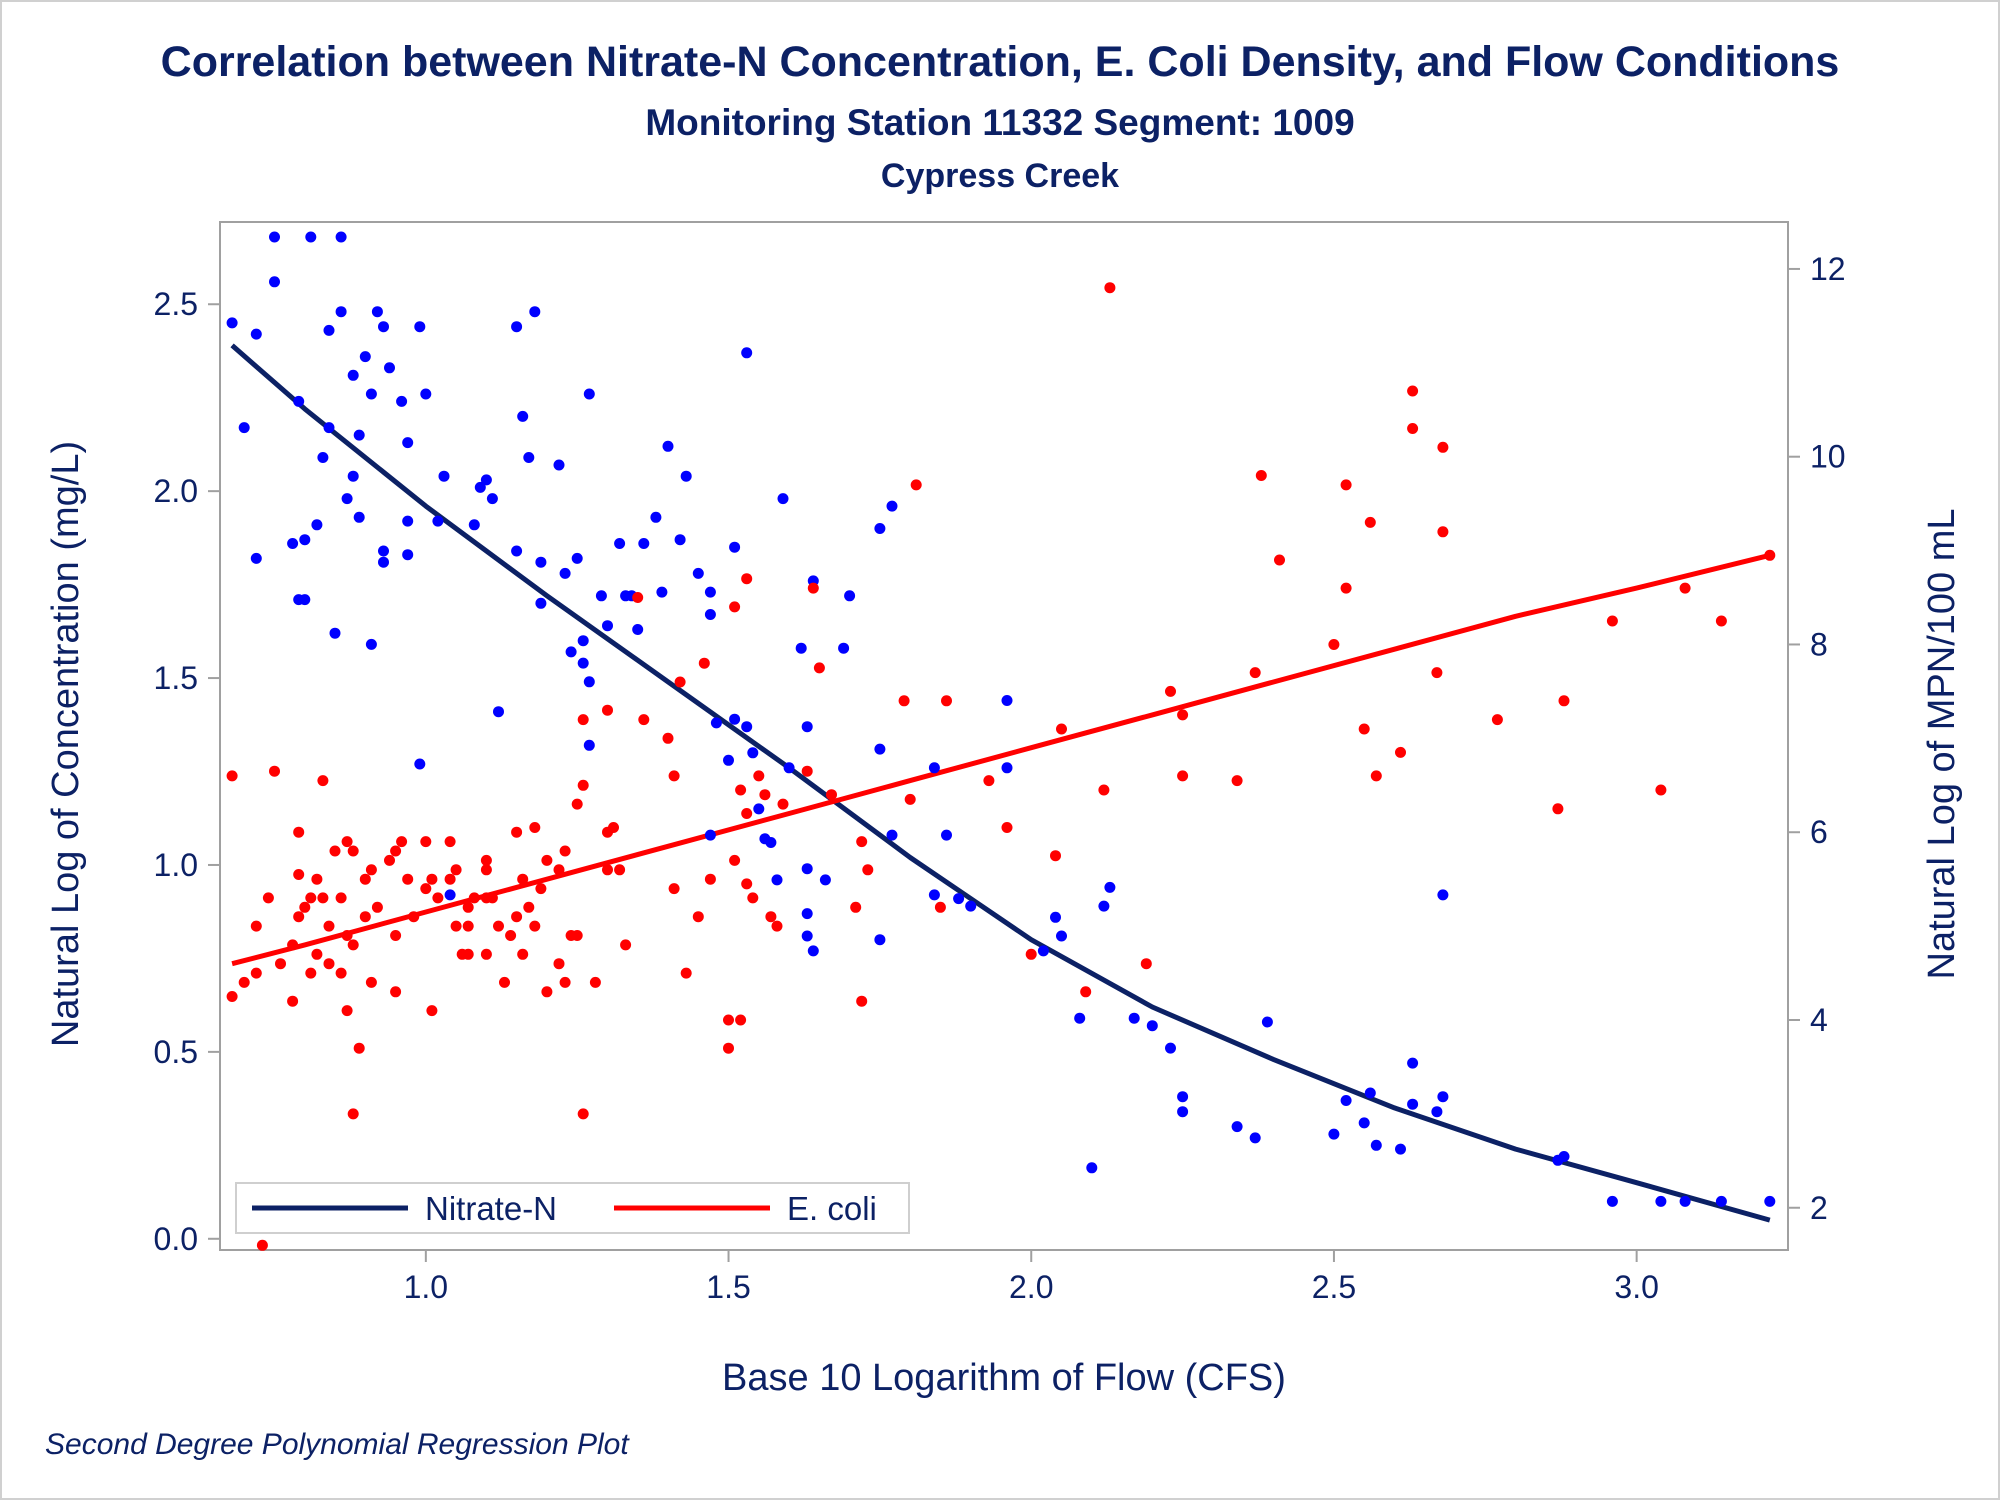  I want to click on y-left-tick-label: 1.5, so click(176, 678).